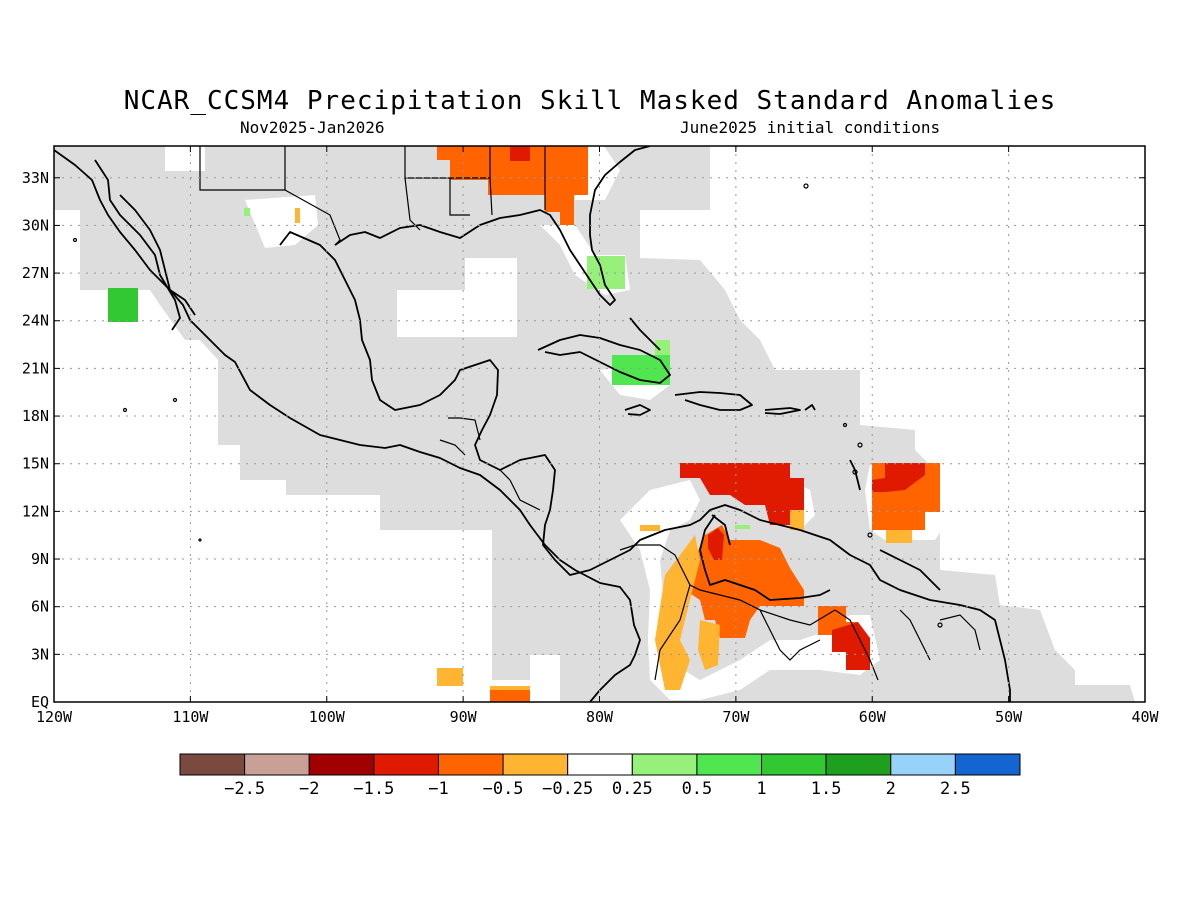 The image size is (1200, 900). What do you see at coordinates (955, 789) in the screenshot?
I see `colorbar-label: 2.5` at bounding box center [955, 789].